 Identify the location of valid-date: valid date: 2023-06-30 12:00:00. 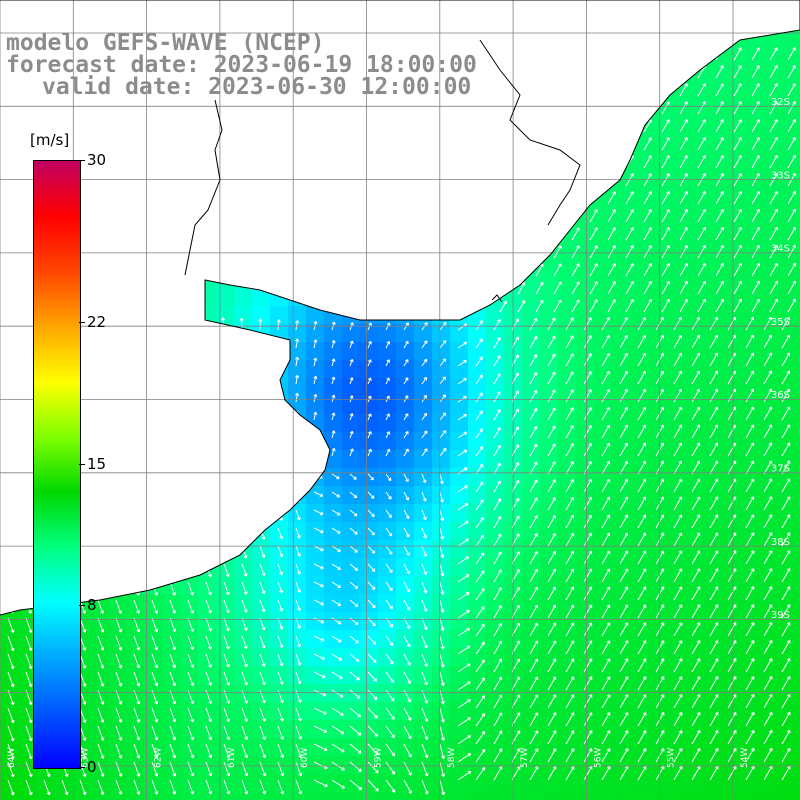
(257, 87).